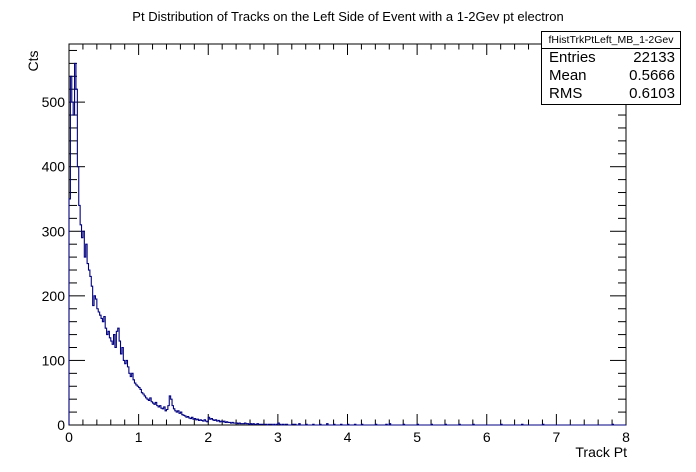 The height and width of the screenshot is (472, 696). Describe the element at coordinates (54, 102) in the screenshot. I see `y-tick-label: 500` at that location.